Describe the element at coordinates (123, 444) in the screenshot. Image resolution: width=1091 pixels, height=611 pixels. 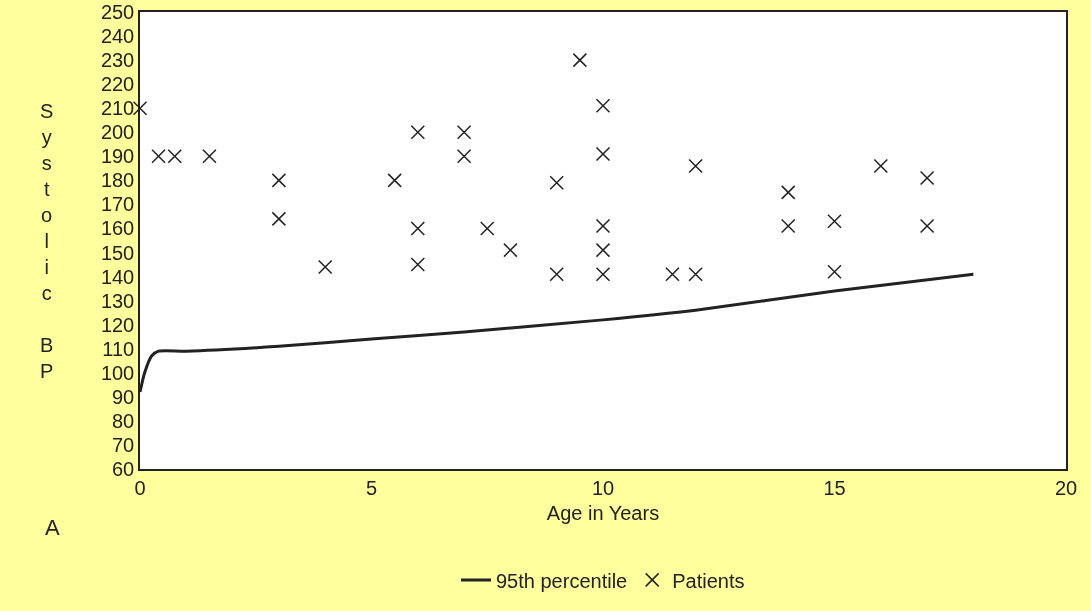
I see `y-tick-label: 70` at that location.